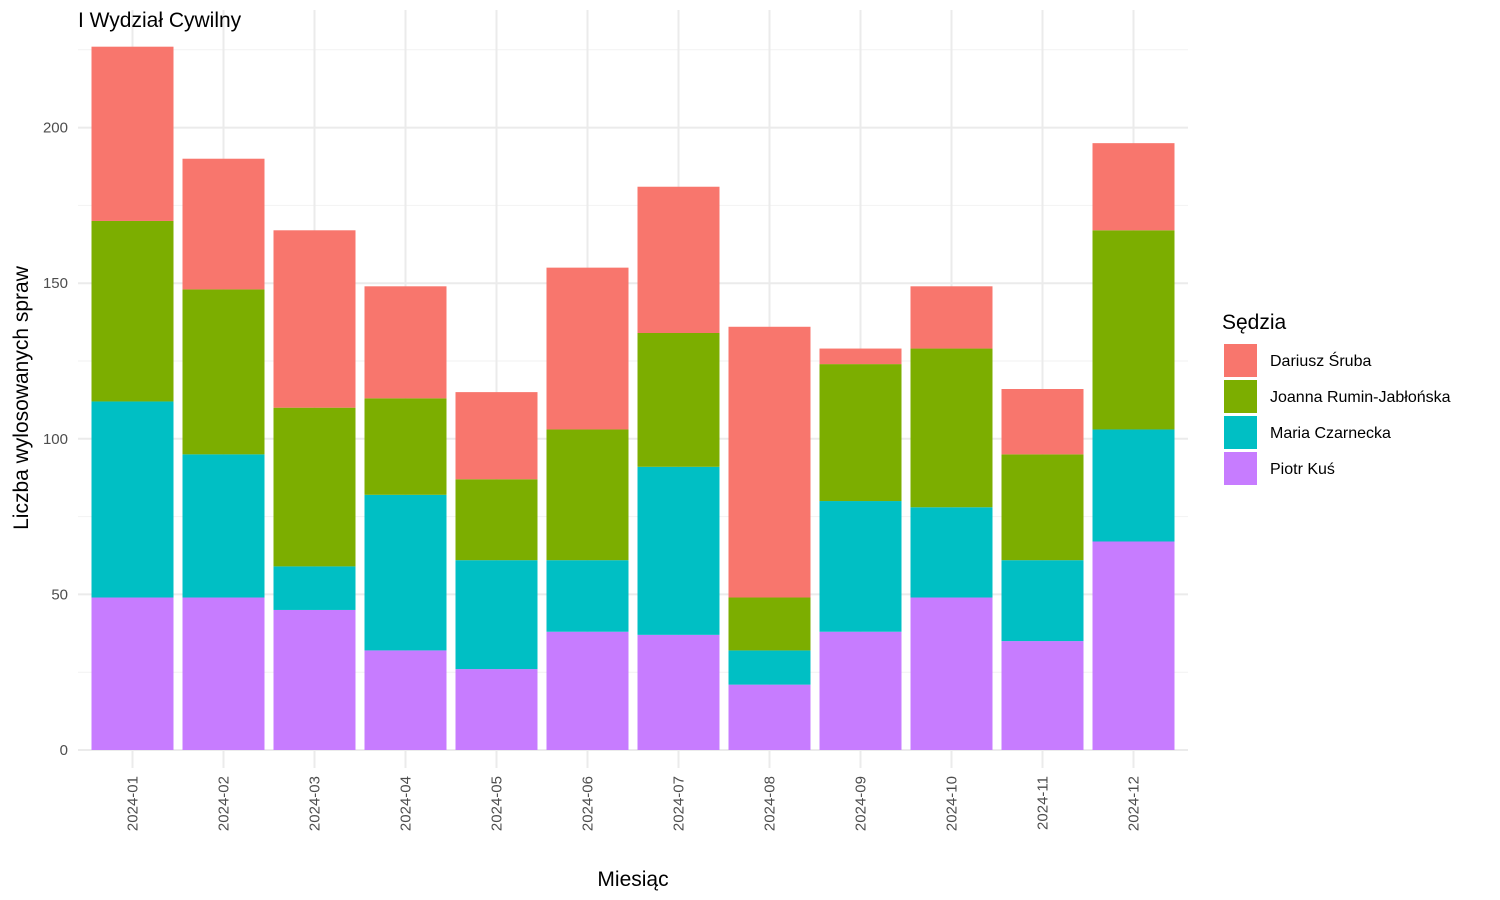  I want to click on legend-label: Dariusz Śruba, so click(1320, 360).